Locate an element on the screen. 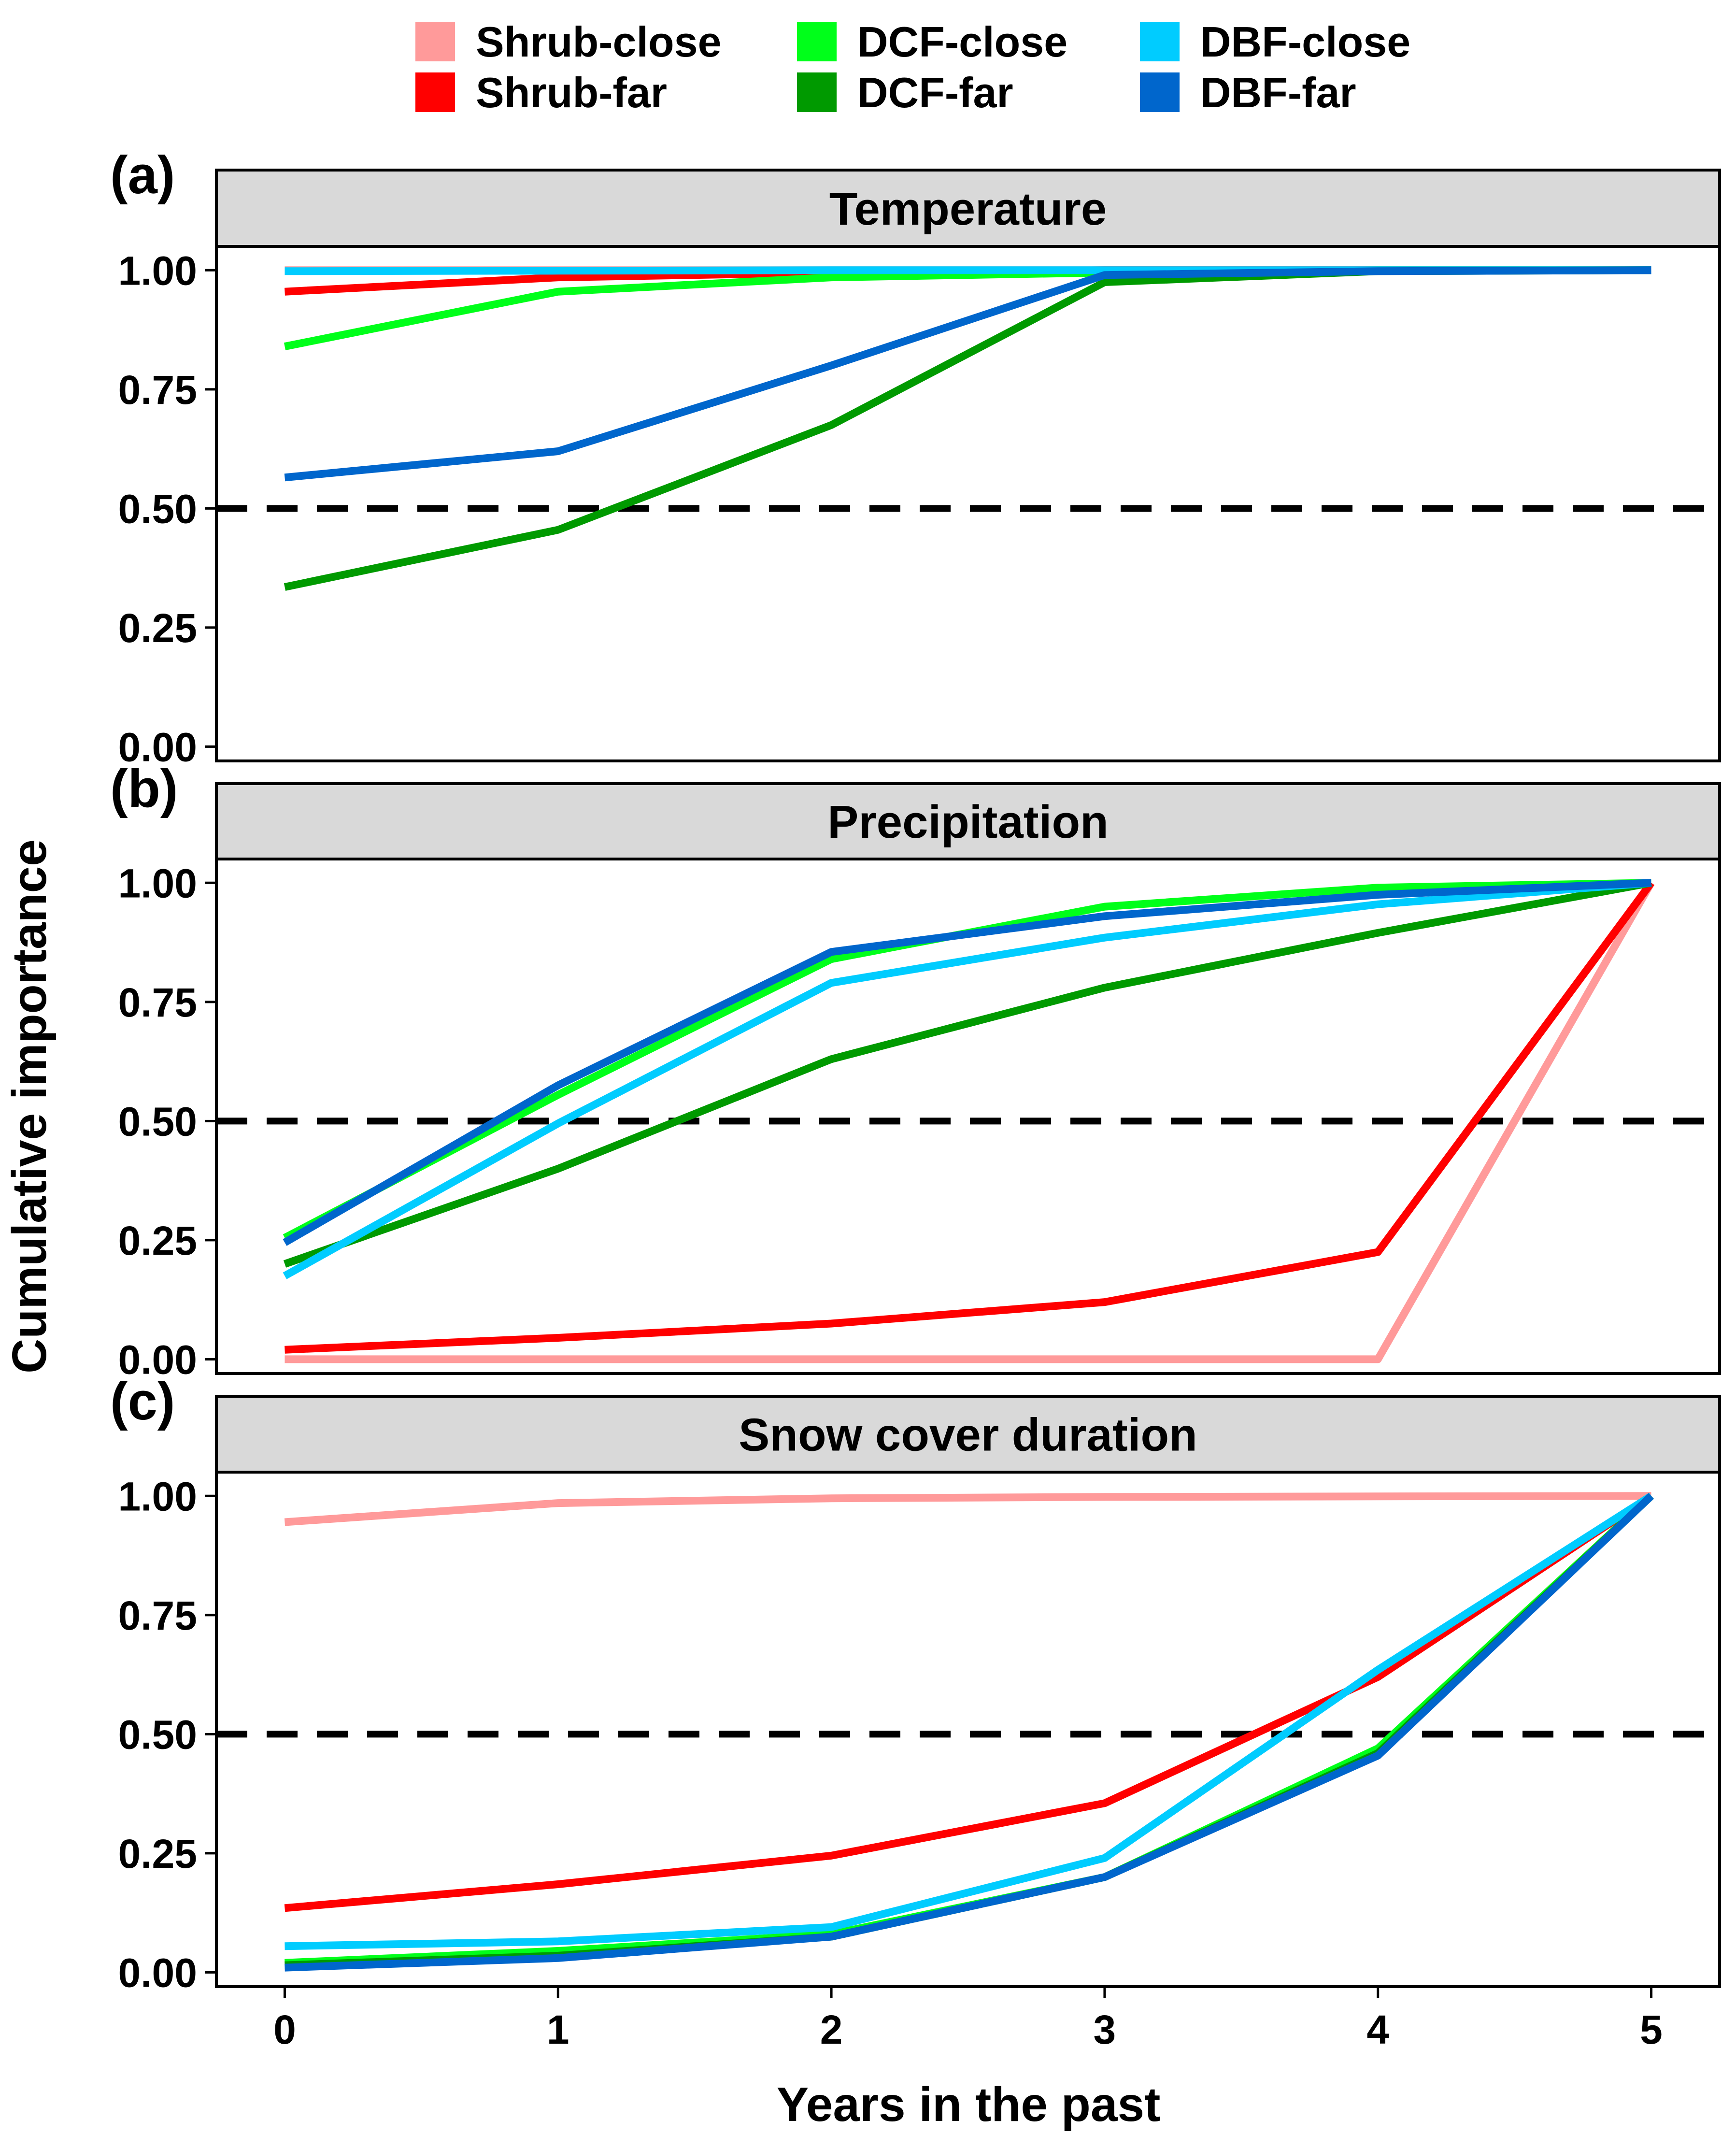 This screenshot has width=1736, height=2149. legend-label: Shrub-far is located at coordinates (571, 92).